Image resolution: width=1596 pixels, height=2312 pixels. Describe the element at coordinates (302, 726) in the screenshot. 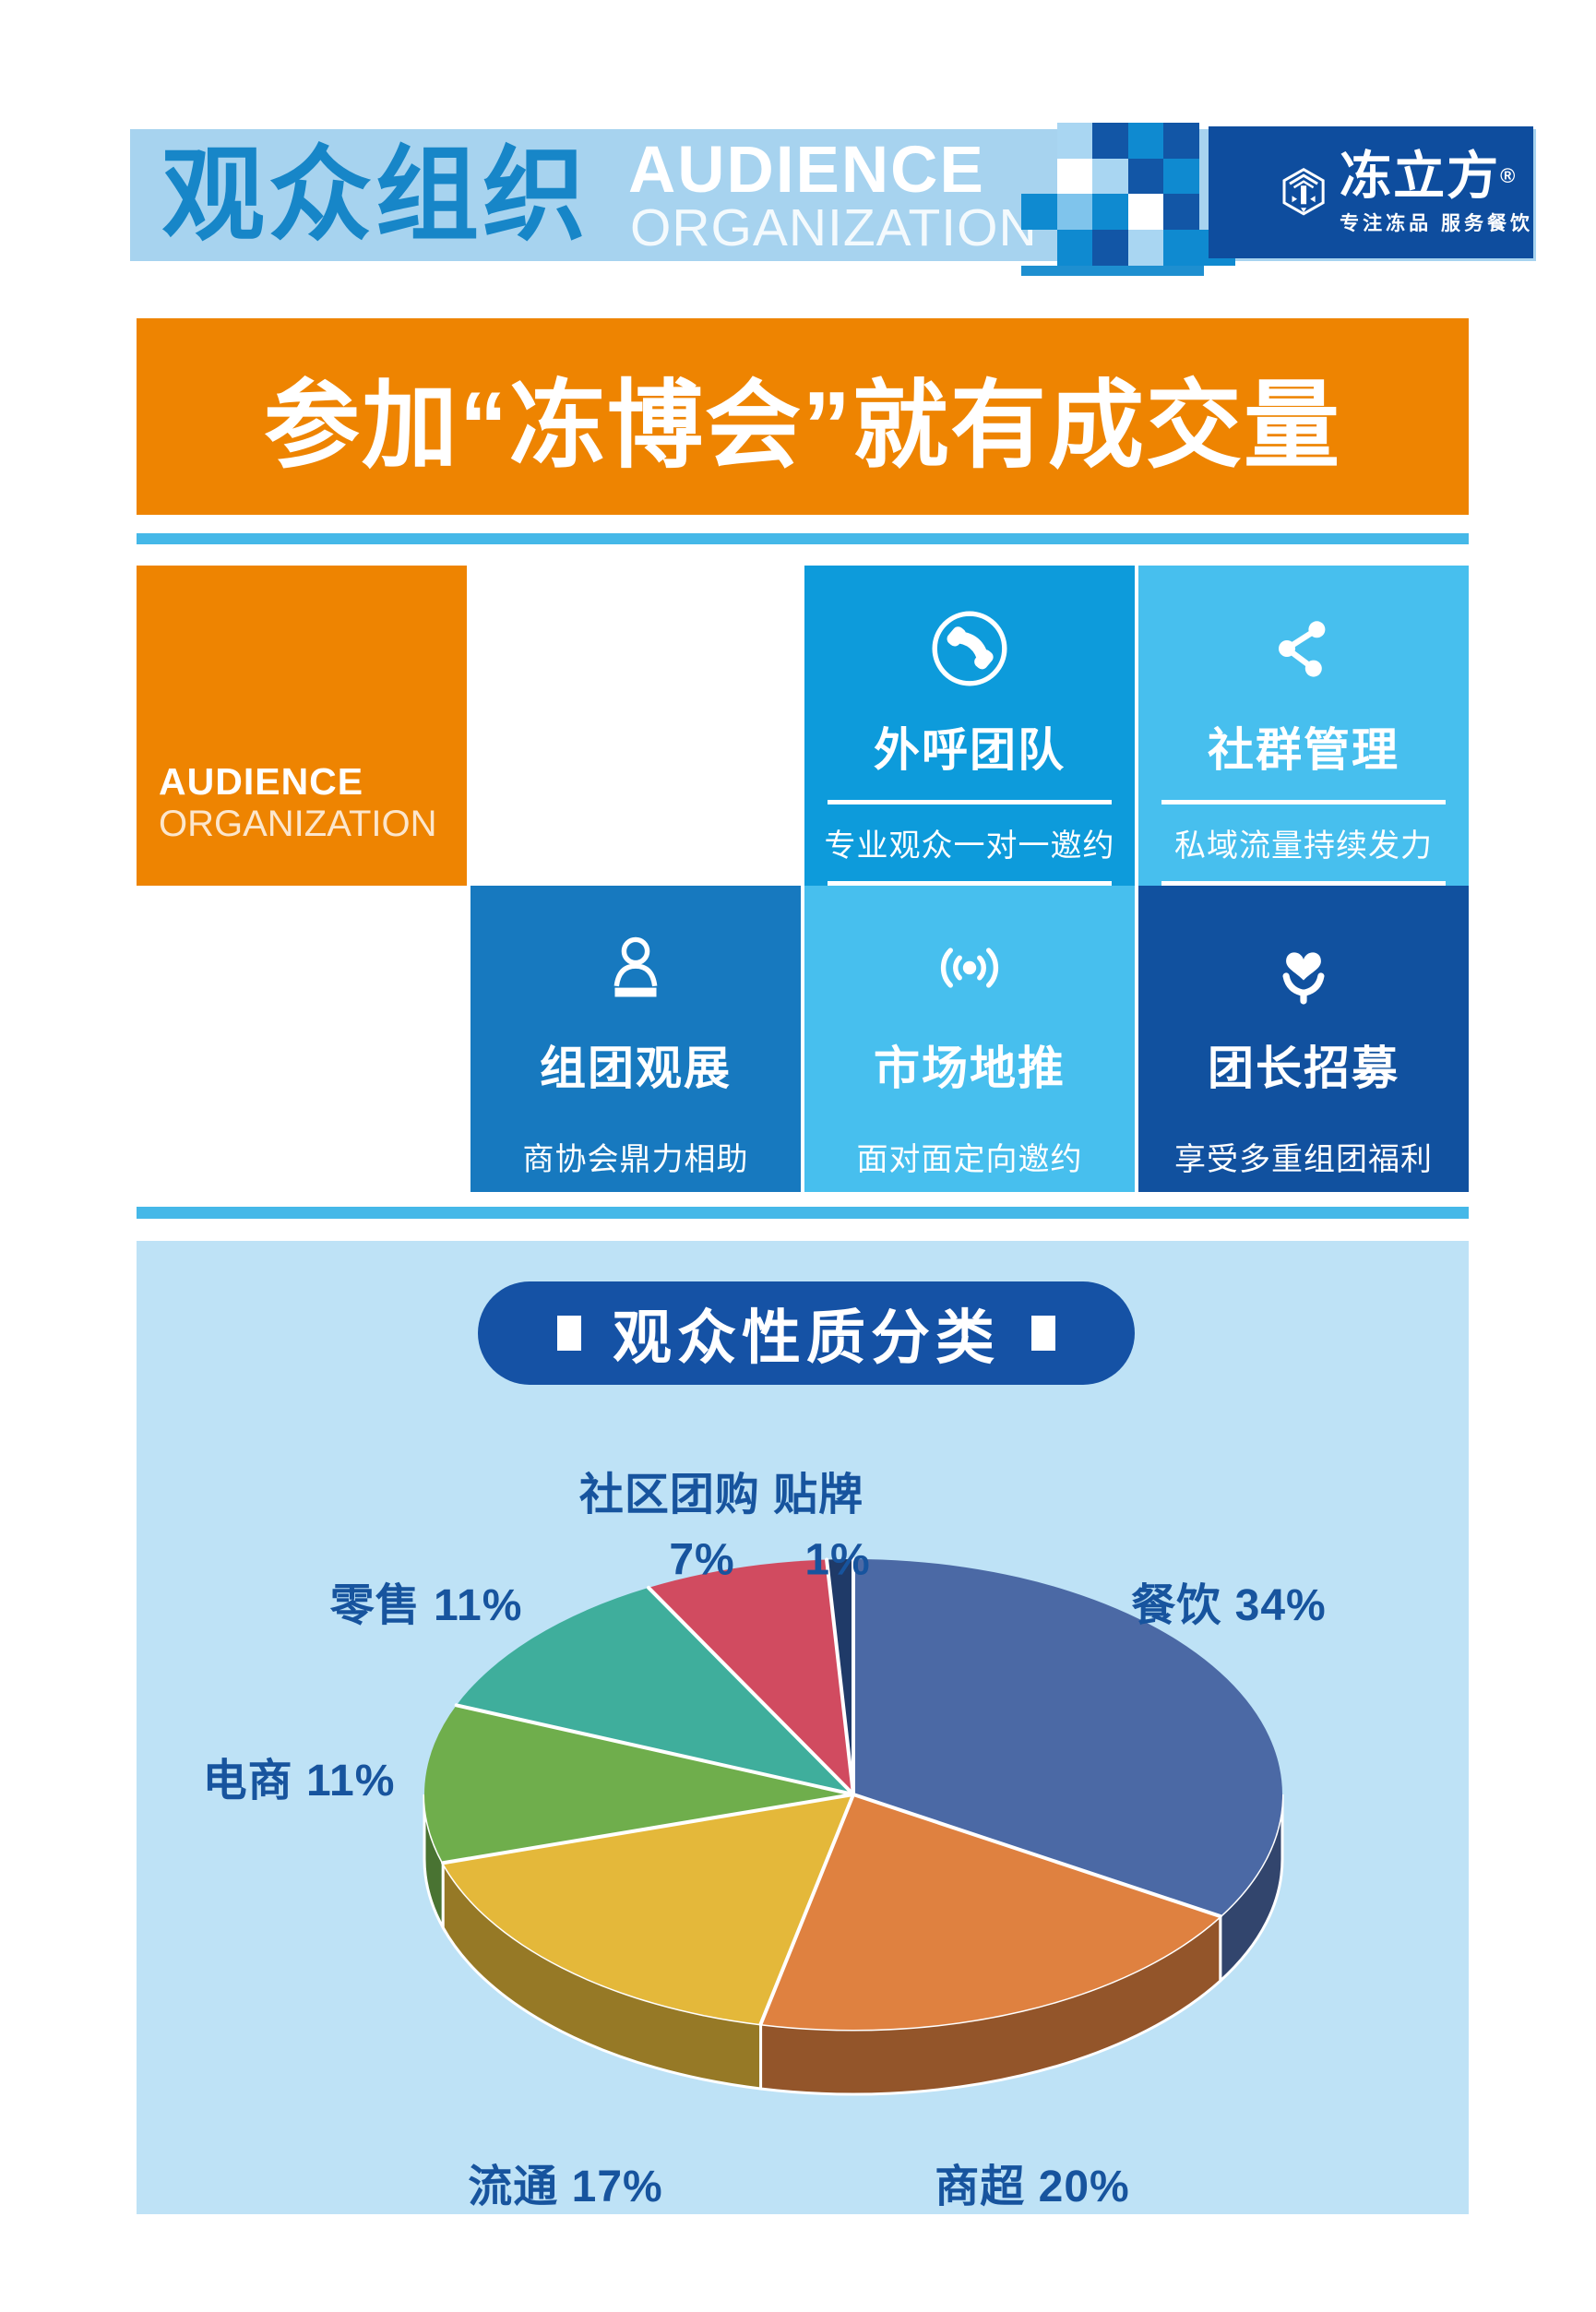

I see `audience-organization-card: AUDIENCE ORGANIZATION` at that location.